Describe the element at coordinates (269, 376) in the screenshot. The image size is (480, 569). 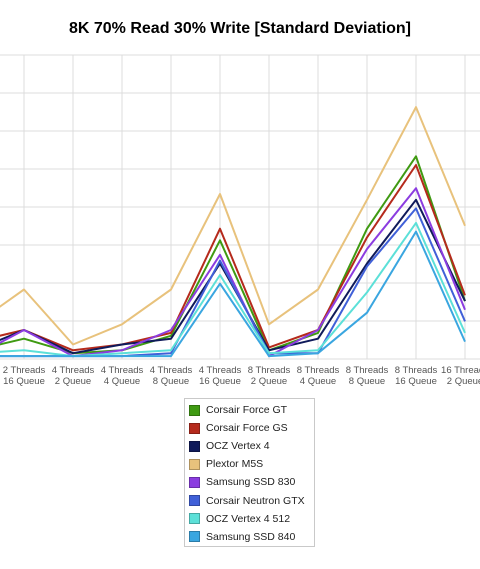
I see `x-tick-label: 8 Threads 2 Queue` at that location.